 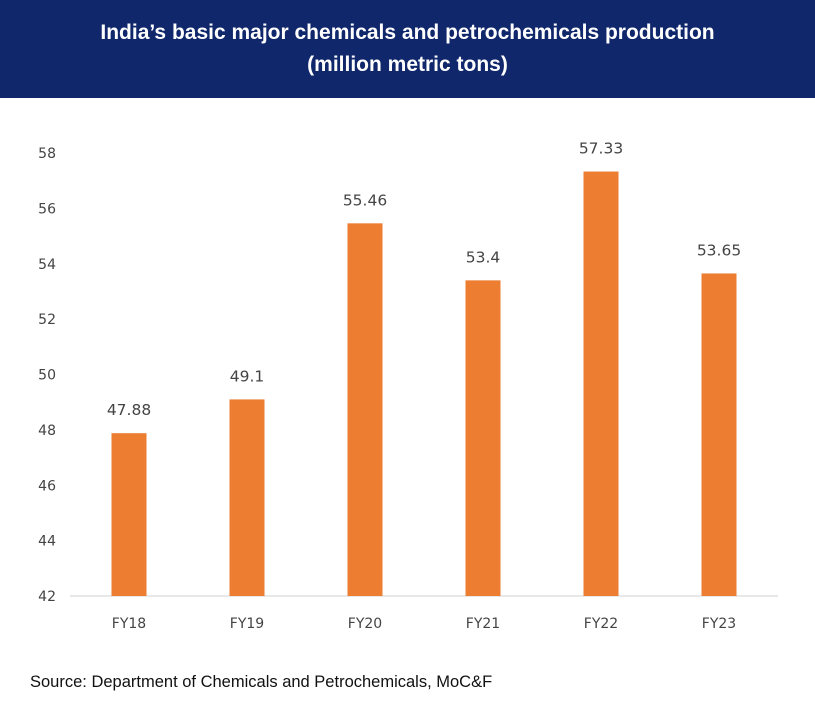 What do you see at coordinates (47, 209) in the screenshot?
I see `y-tick-label: 56` at bounding box center [47, 209].